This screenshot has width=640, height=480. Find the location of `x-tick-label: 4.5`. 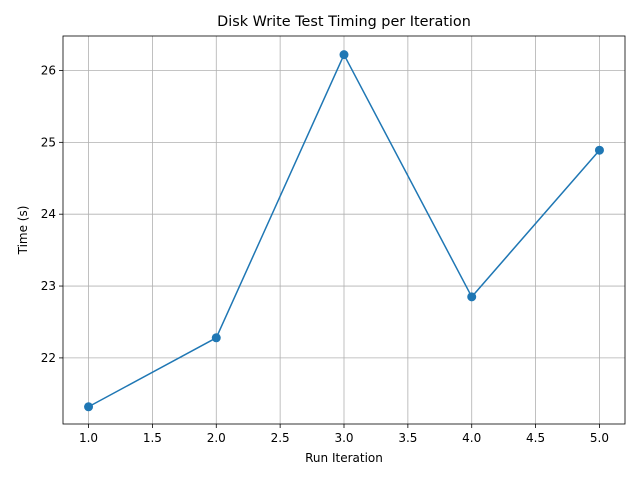

x-tick-label: 4.5 is located at coordinates (535, 438).